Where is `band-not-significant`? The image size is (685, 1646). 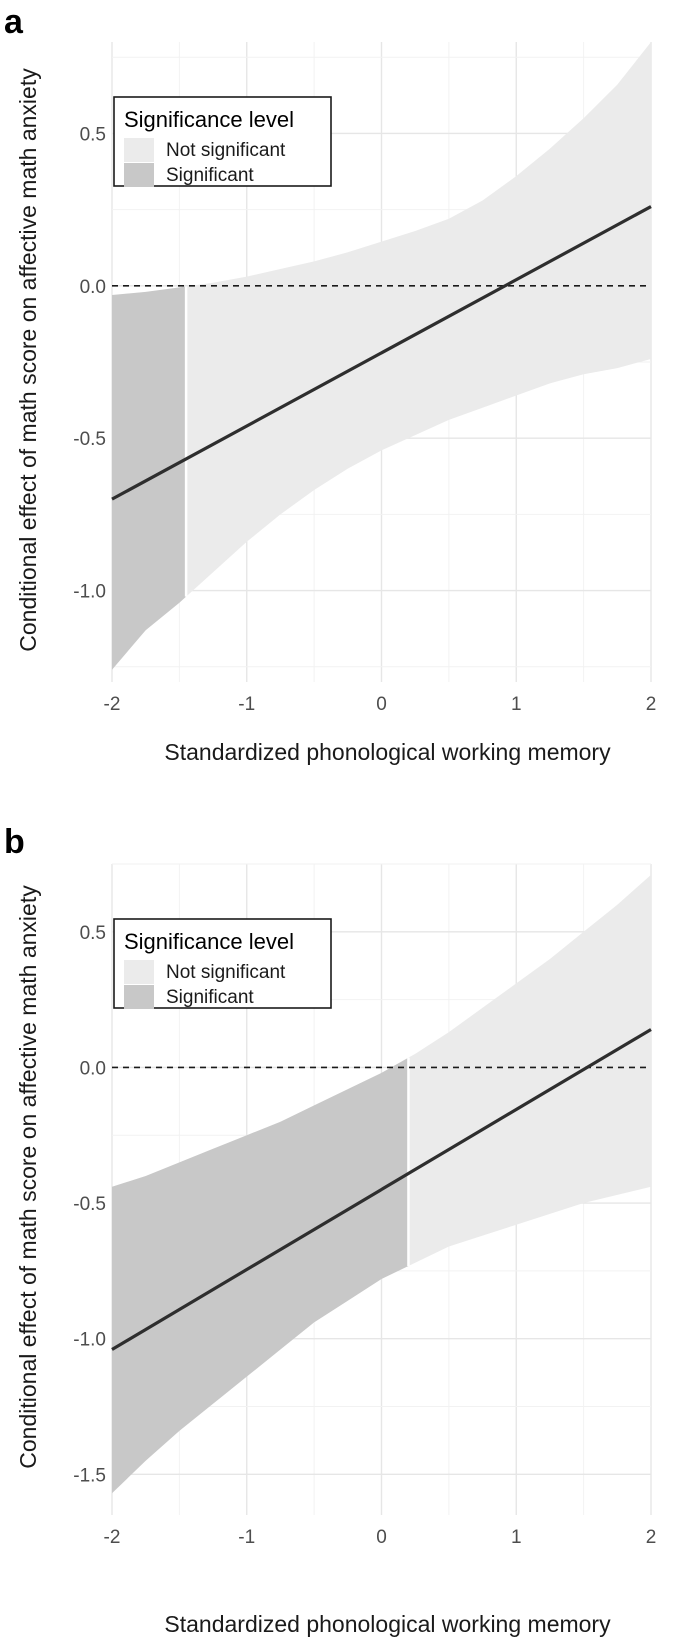 band-not-significant is located at coordinates (529, 1070).